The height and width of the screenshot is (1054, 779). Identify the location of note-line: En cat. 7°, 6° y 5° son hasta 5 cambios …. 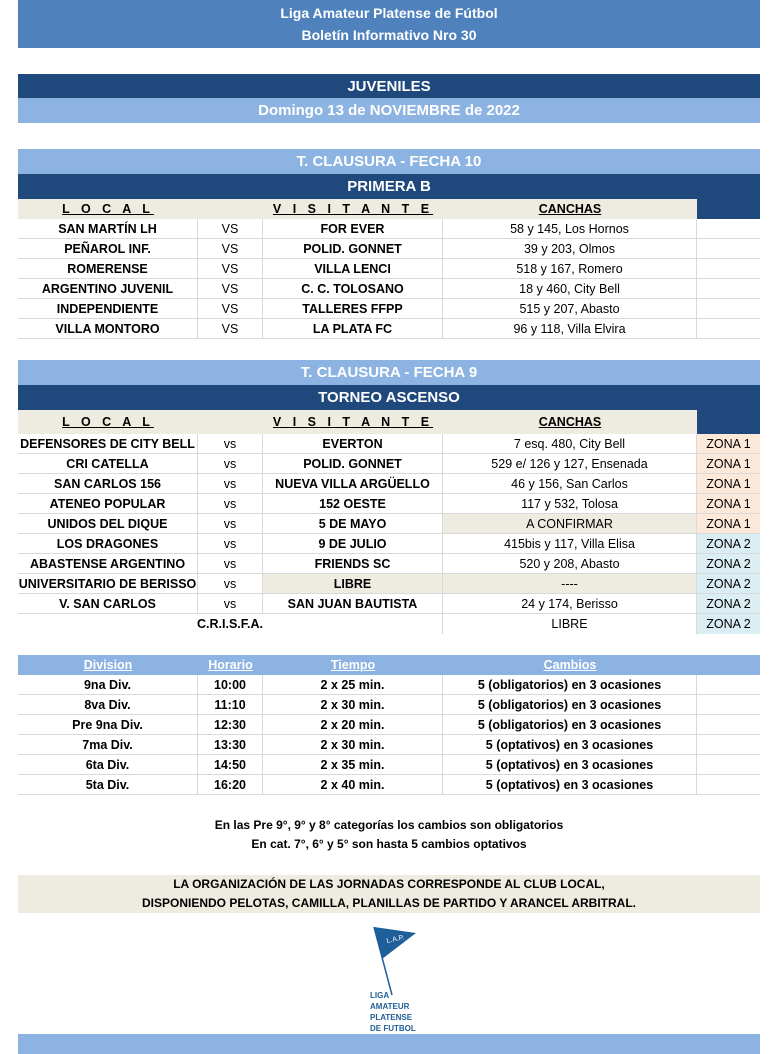
(389, 844).